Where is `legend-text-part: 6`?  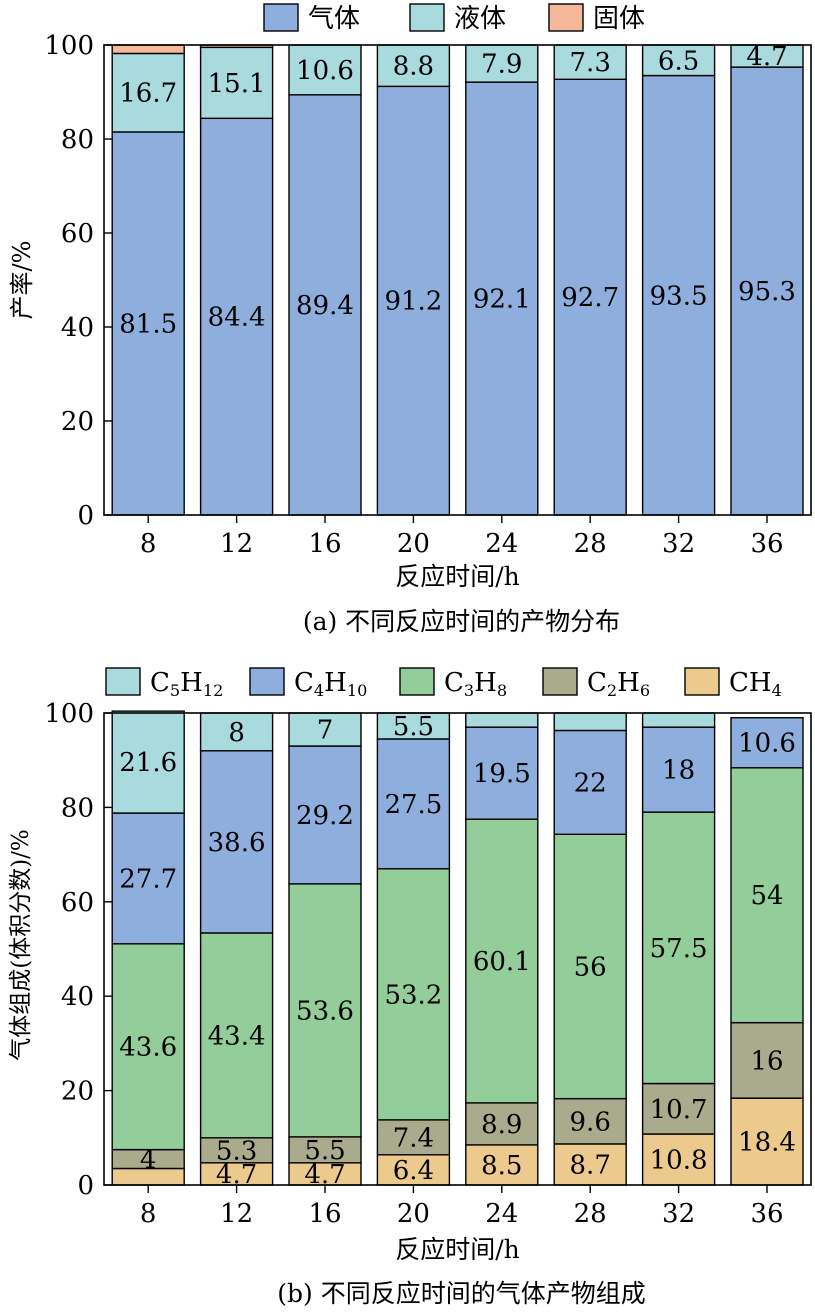
legend-text-part: 6 is located at coordinates (645, 690).